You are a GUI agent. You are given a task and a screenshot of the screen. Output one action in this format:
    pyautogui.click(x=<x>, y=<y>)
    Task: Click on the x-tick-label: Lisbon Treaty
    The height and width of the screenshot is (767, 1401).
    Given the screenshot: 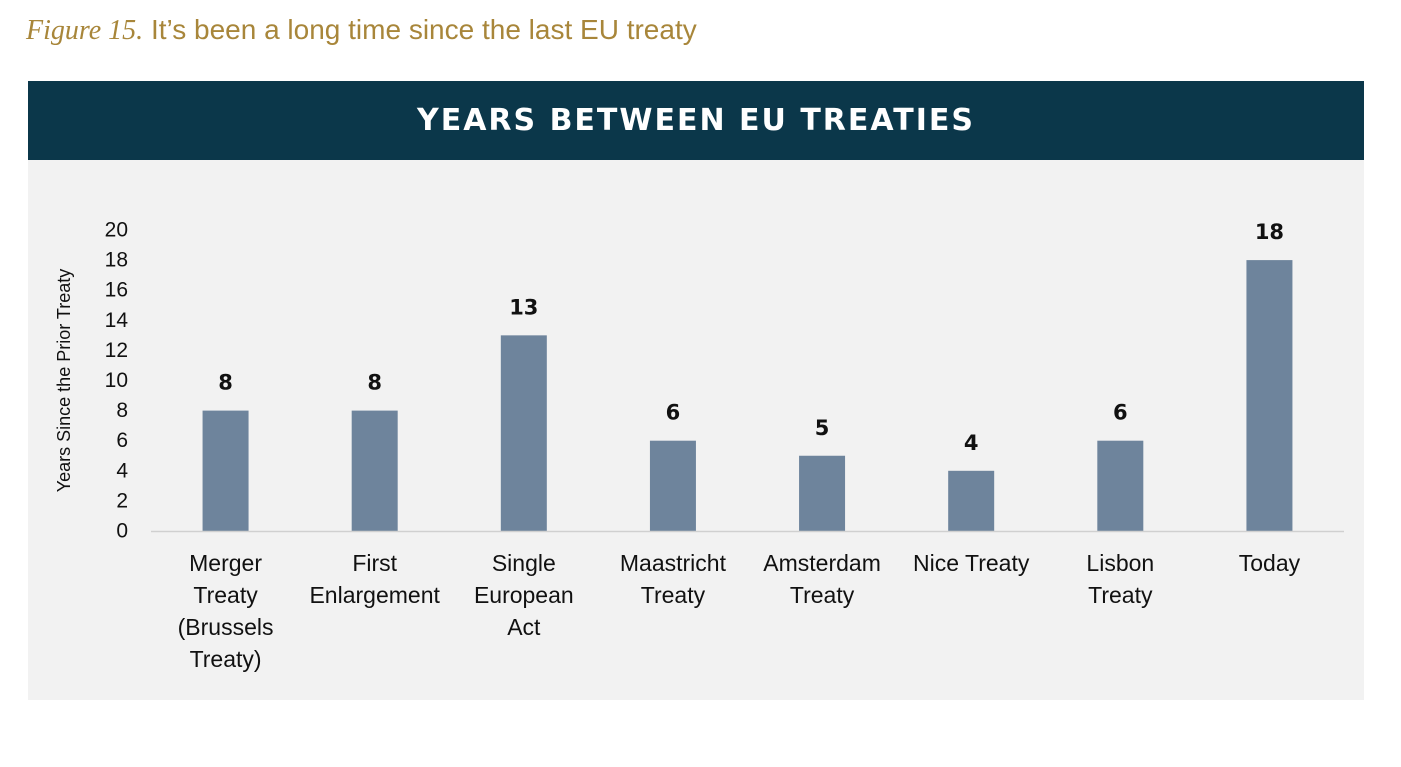 What is the action you would take?
    pyautogui.click(x=1120, y=579)
    